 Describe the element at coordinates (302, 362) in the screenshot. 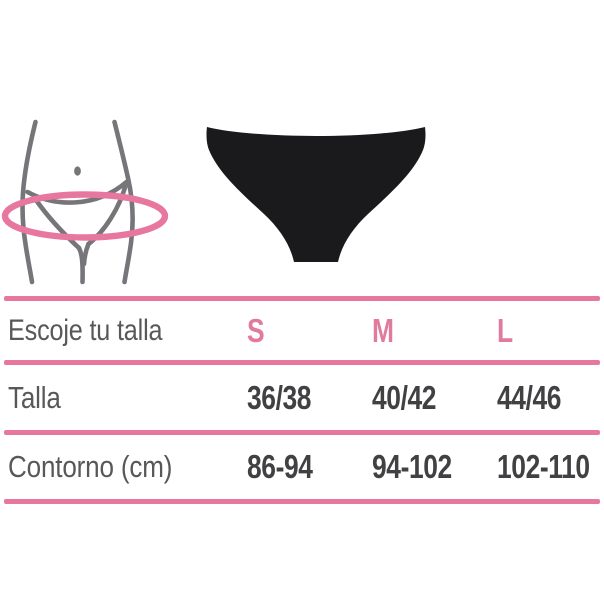

I see `table-rule-under-header` at that location.